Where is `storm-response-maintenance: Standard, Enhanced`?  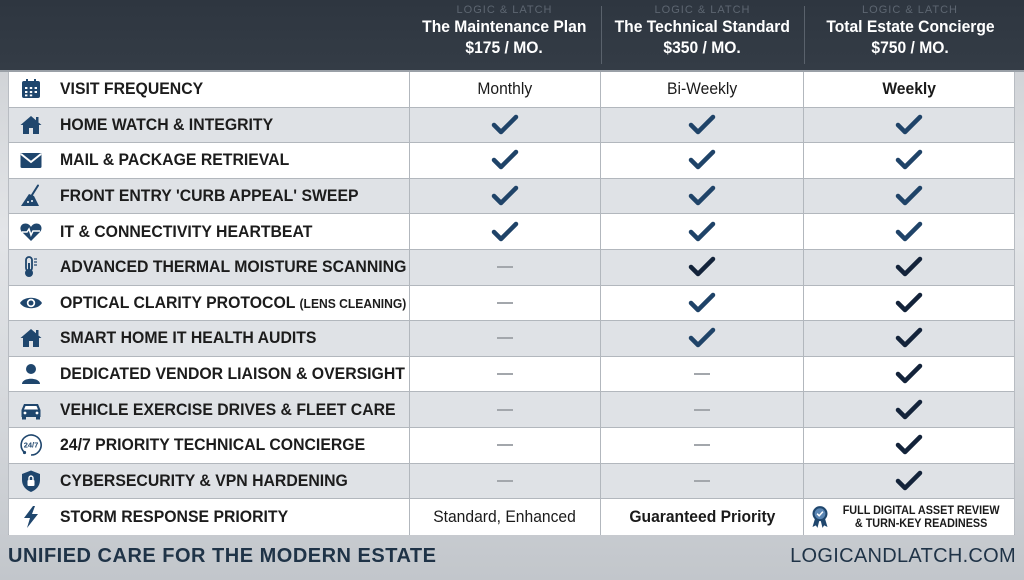 storm-response-maintenance: Standard, Enhanced is located at coordinates (505, 516).